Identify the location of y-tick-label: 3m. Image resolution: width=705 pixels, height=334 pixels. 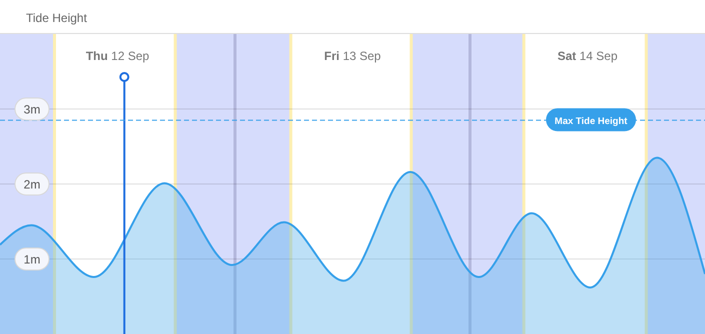
(32, 109).